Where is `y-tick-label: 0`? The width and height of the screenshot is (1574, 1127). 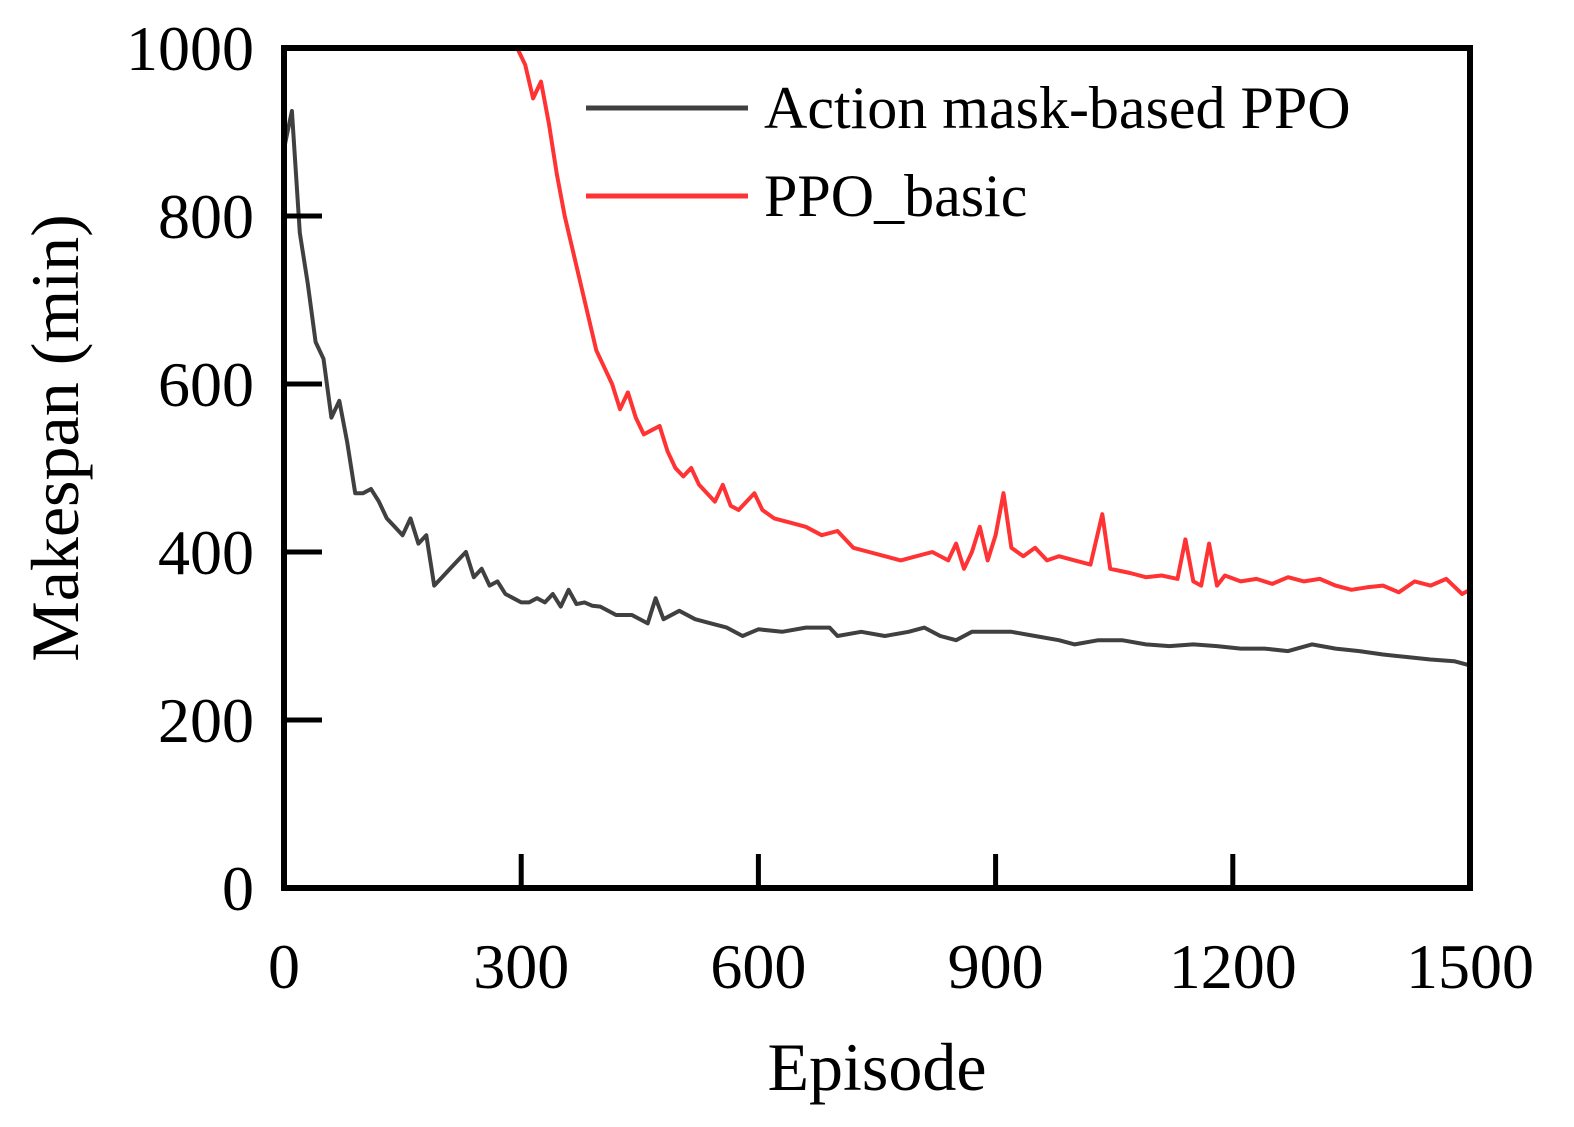 y-tick-label: 0 is located at coordinates (238, 888).